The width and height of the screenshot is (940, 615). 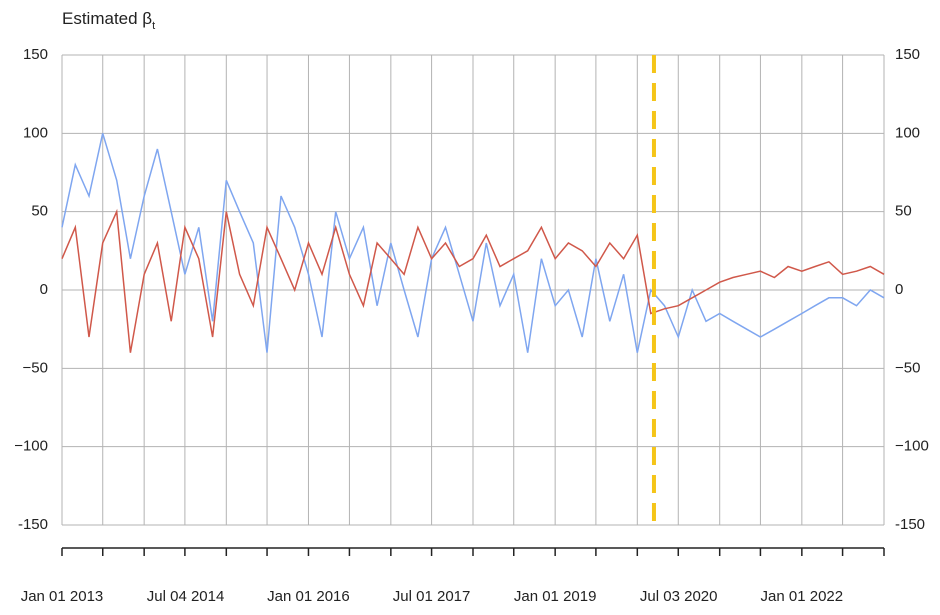 What do you see at coordinates (907, 54) in the screenshot?
I see `y2-tick-label: 150` at bounding box center [907, 54].